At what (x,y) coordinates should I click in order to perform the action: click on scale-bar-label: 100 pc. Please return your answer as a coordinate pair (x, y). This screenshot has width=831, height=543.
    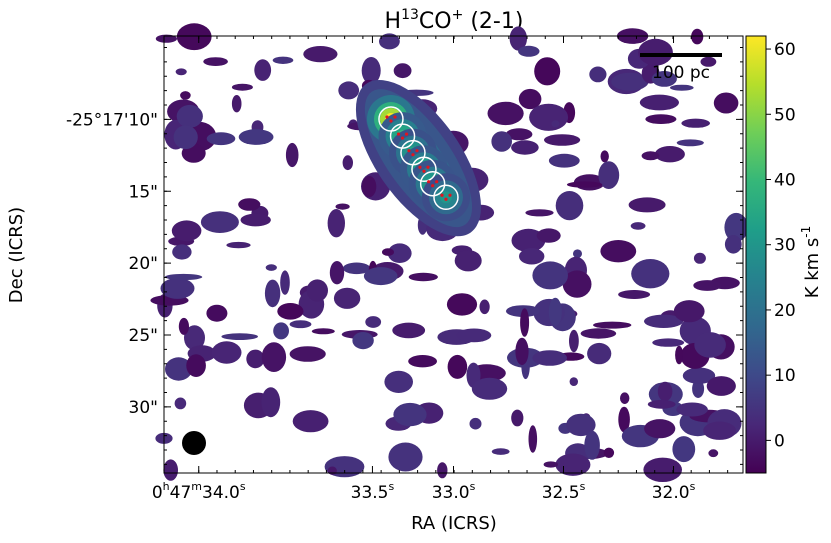
    Looking at the image, I should click on (681, 73).